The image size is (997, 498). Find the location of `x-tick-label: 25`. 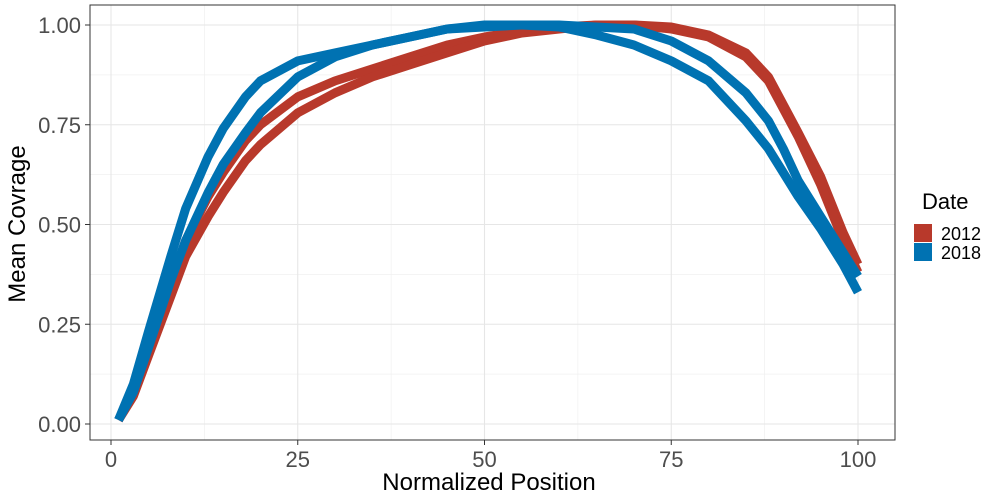

x-tick-label: 25 is located at coordinates (298, 459).